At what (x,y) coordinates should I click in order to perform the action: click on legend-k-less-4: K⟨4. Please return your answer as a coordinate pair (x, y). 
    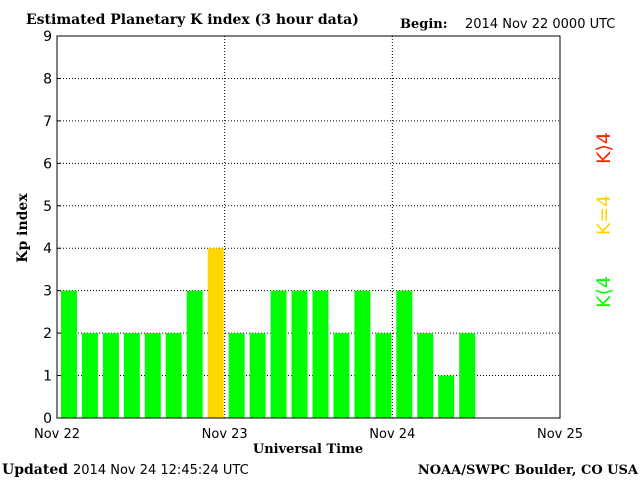
    Looking at the image, I should click on (604, 292).